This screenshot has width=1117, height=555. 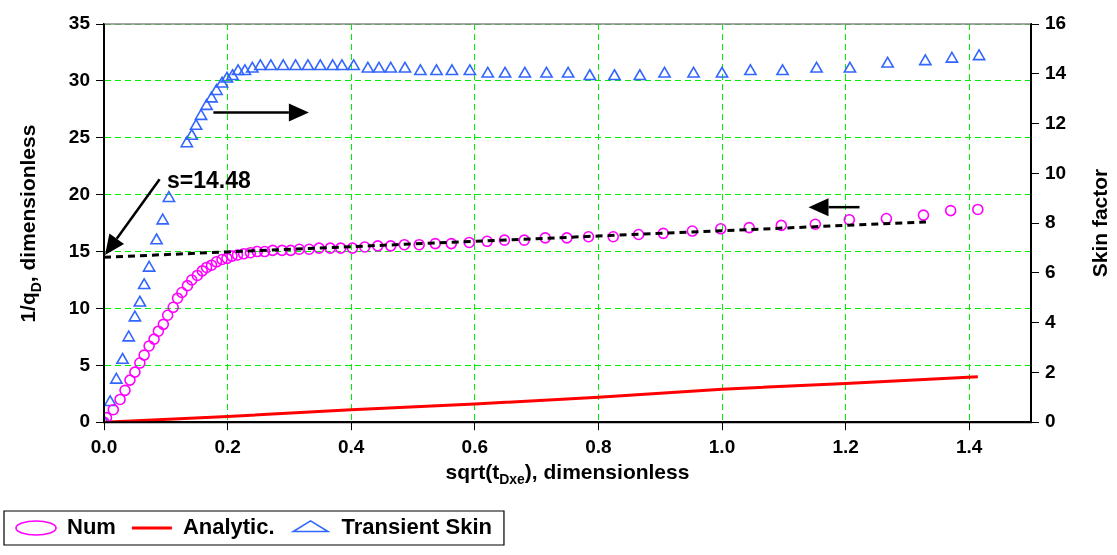 What do you see at coordinates (1056, 73) in the screenshot?
I see `y2-tick-label: 14` at bounding box center [1056, 73].